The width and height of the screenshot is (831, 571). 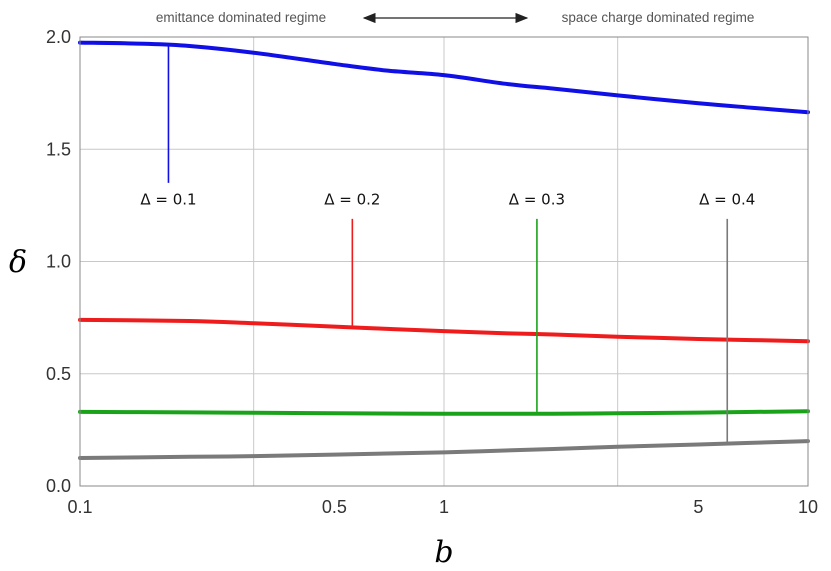 What do you see at coordinates (58, 149) in the screenshot?
I see `y-tick-label: 1.5` at bounding box center [58, 149].